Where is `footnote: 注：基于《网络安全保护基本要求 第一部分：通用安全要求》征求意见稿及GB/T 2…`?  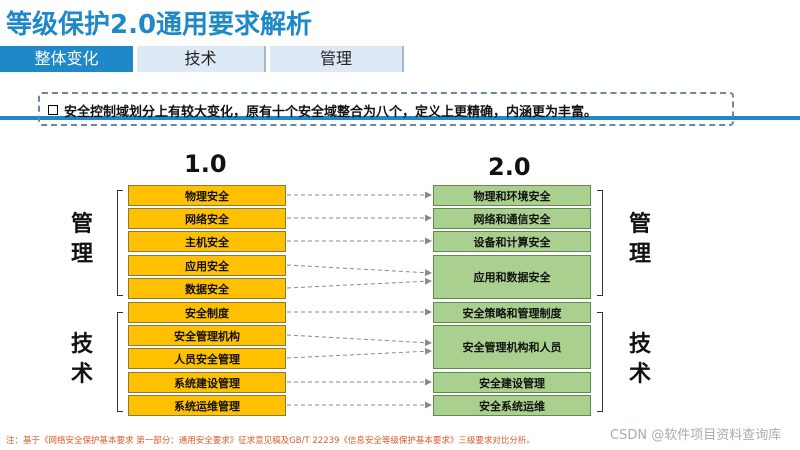 footnote: 注：基于《网络安全保护基本要求 第一部分：通用安全要求》征求意见稿及GB/T 2… is located at coordinates (270, 441).